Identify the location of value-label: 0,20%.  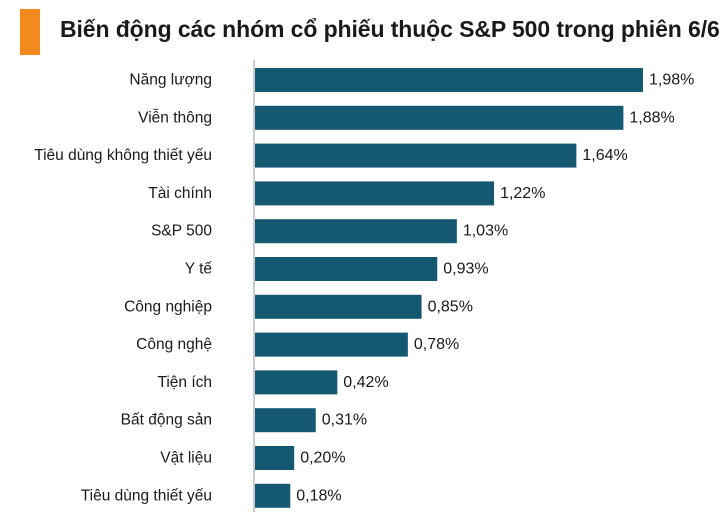
(322, 458).